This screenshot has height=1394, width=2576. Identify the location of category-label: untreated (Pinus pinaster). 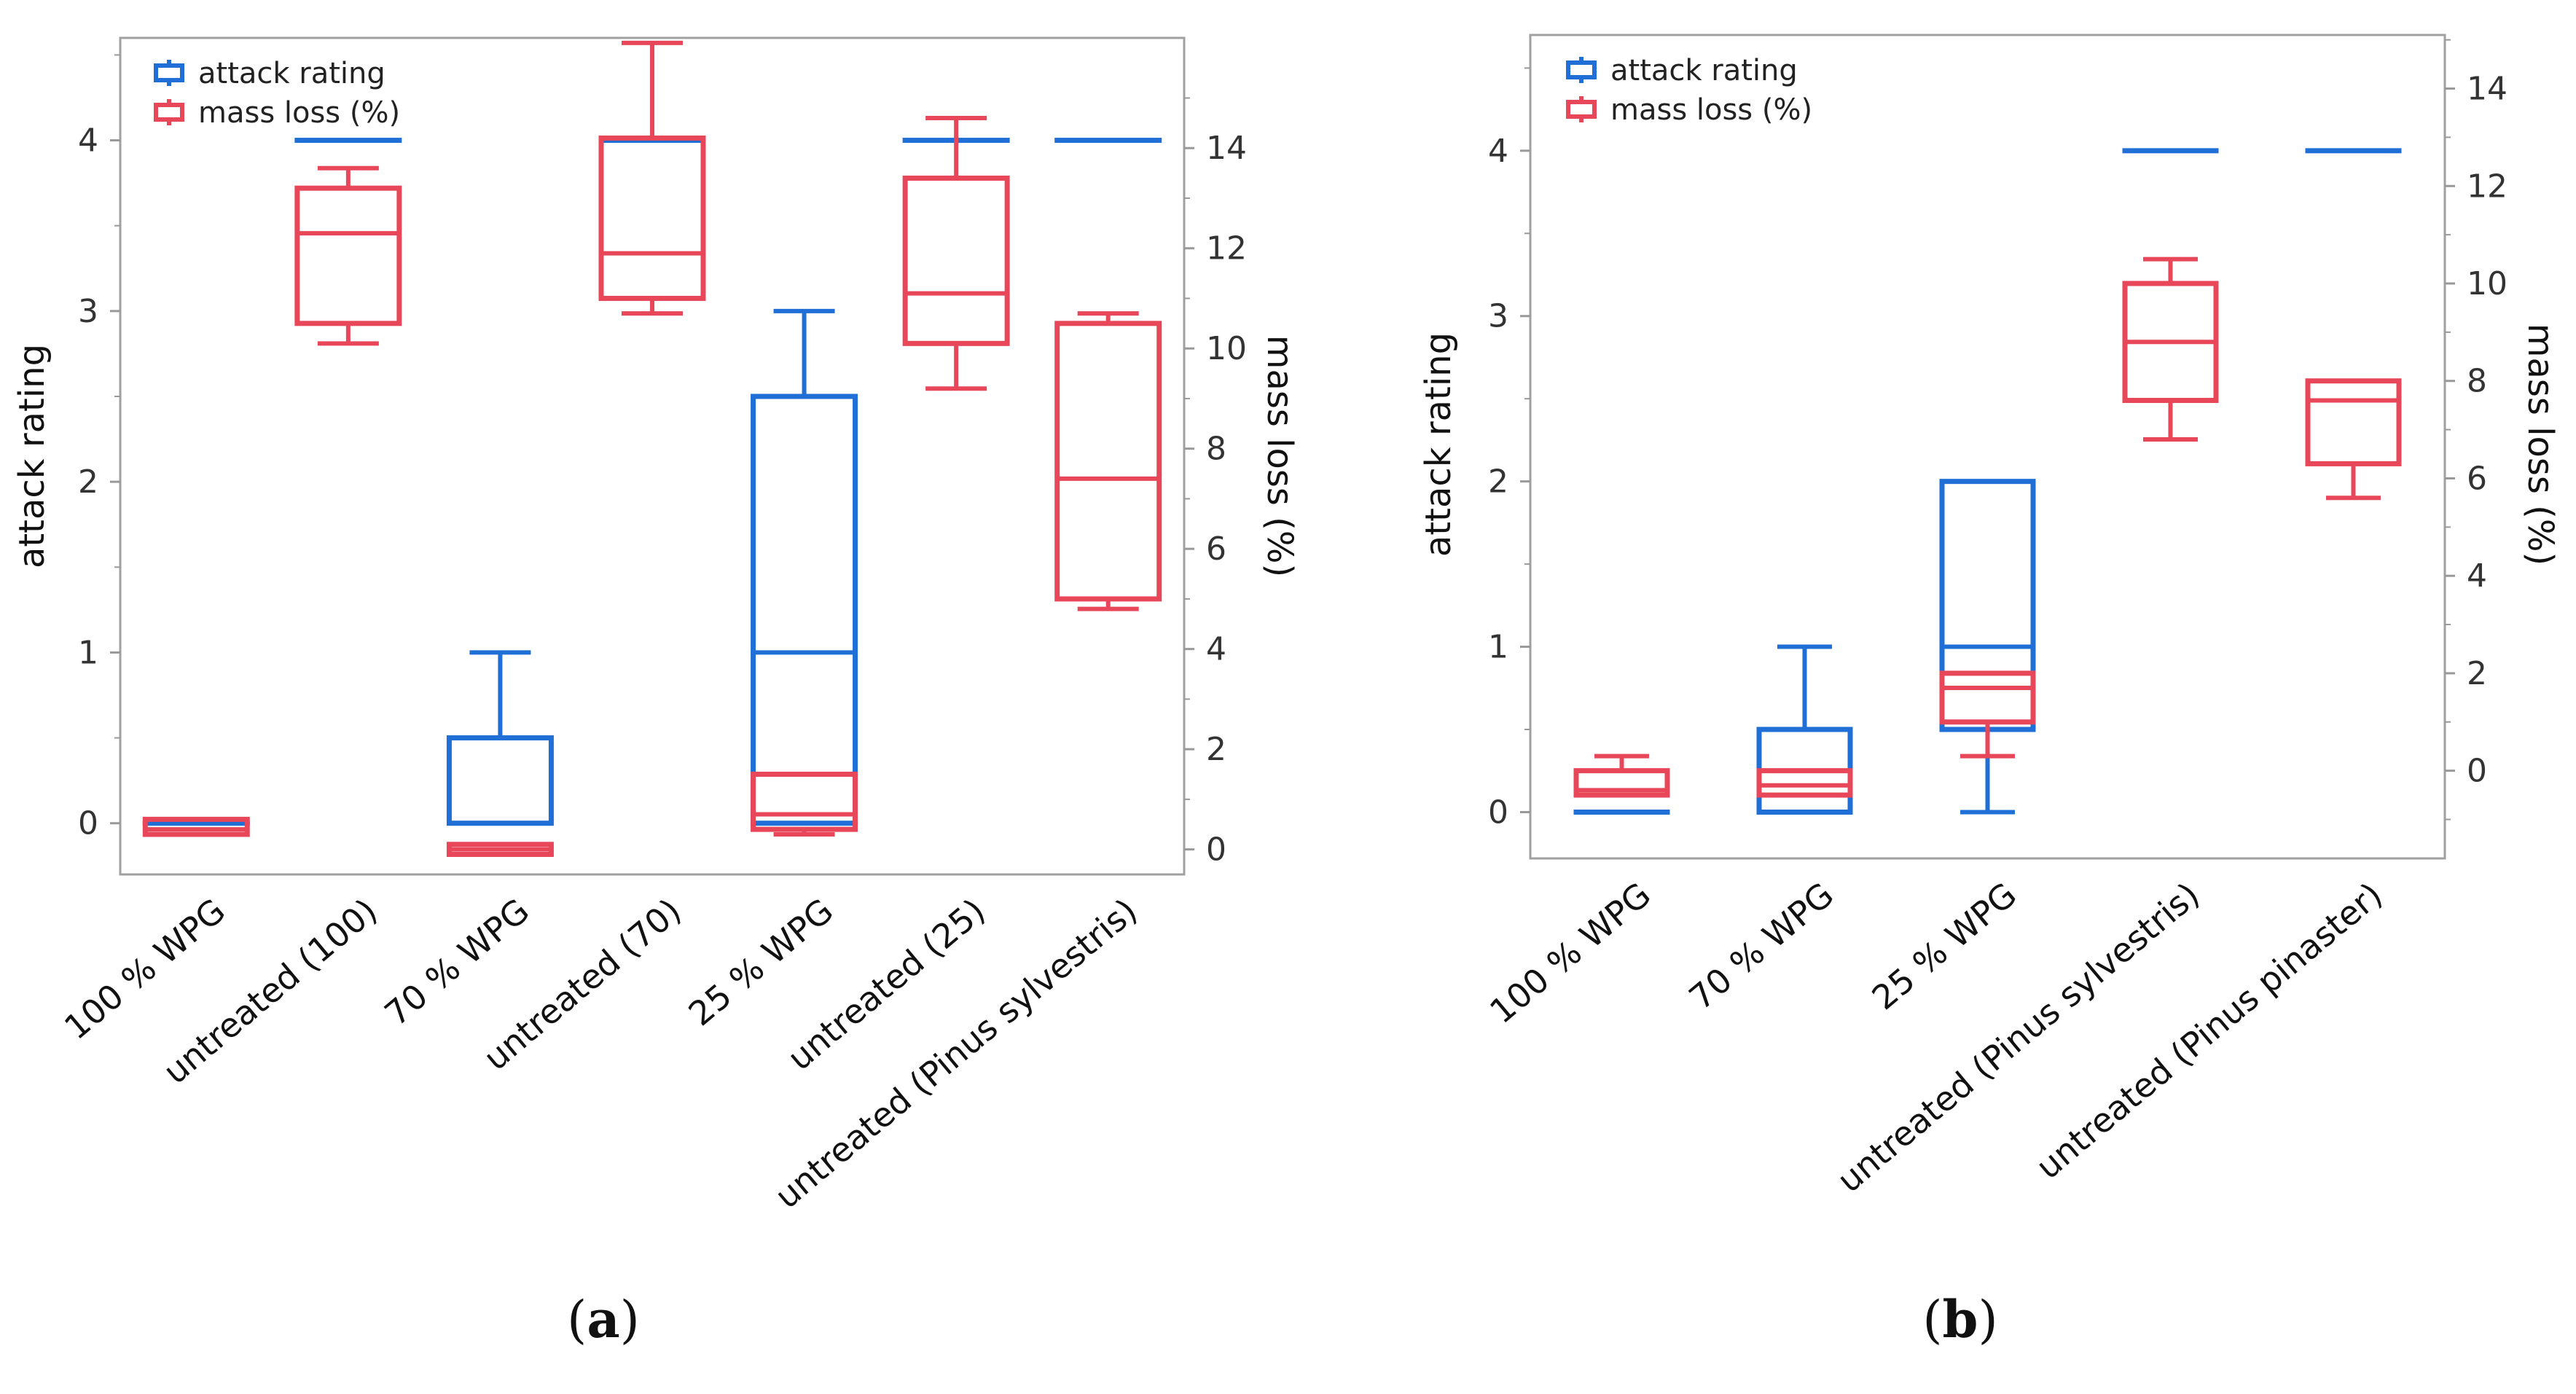
(2209, 1030).